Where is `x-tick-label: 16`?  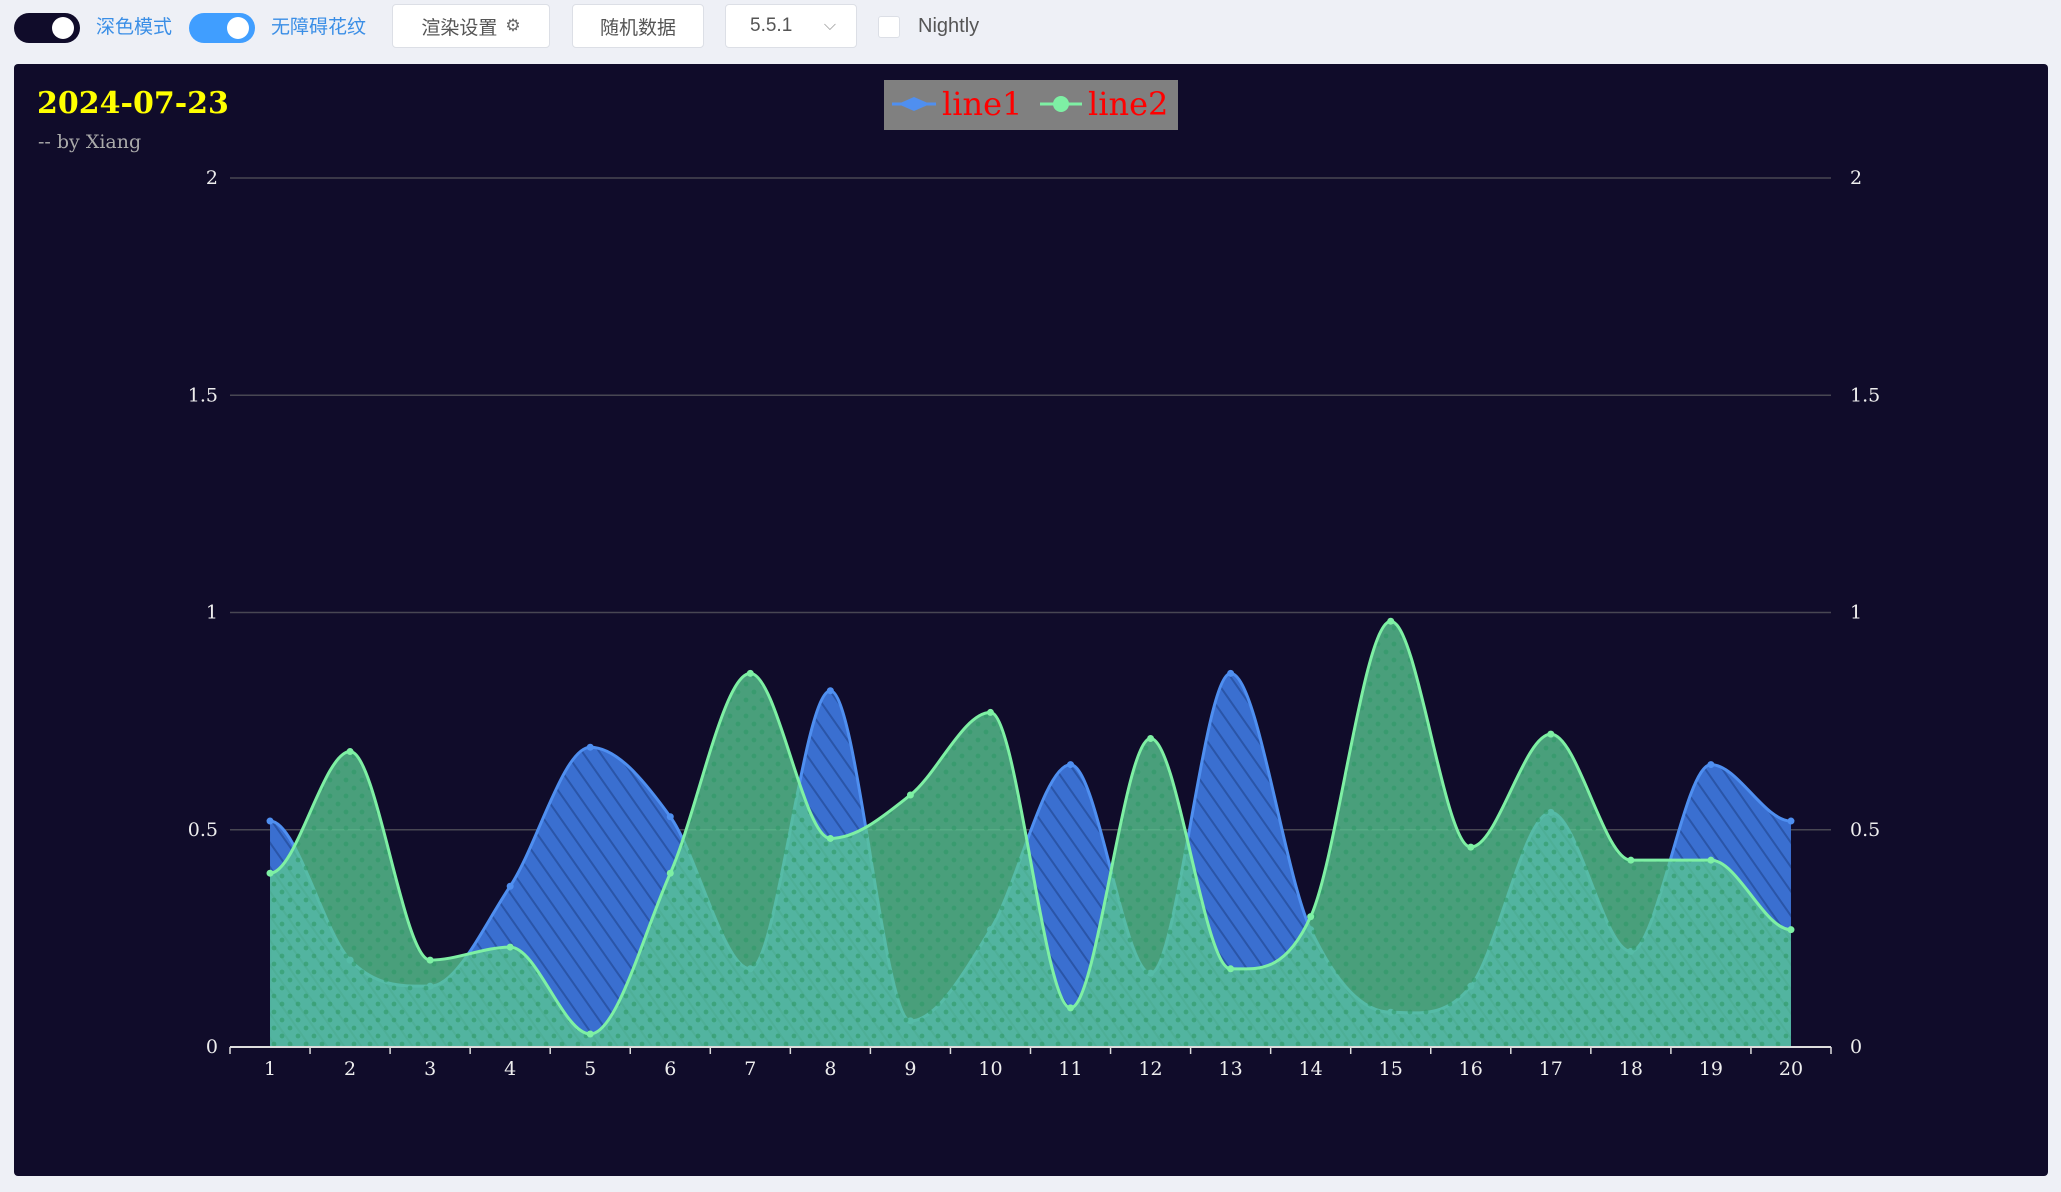
x-tick-label: 16 is located at coordinates (1471, 1069).